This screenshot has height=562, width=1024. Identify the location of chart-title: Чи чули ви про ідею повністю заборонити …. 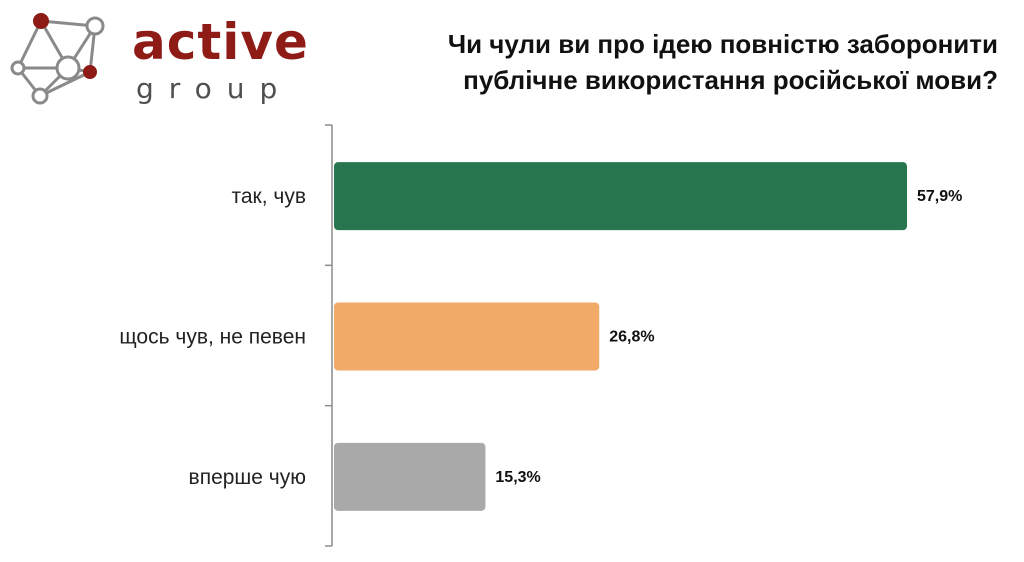
(678, 62).